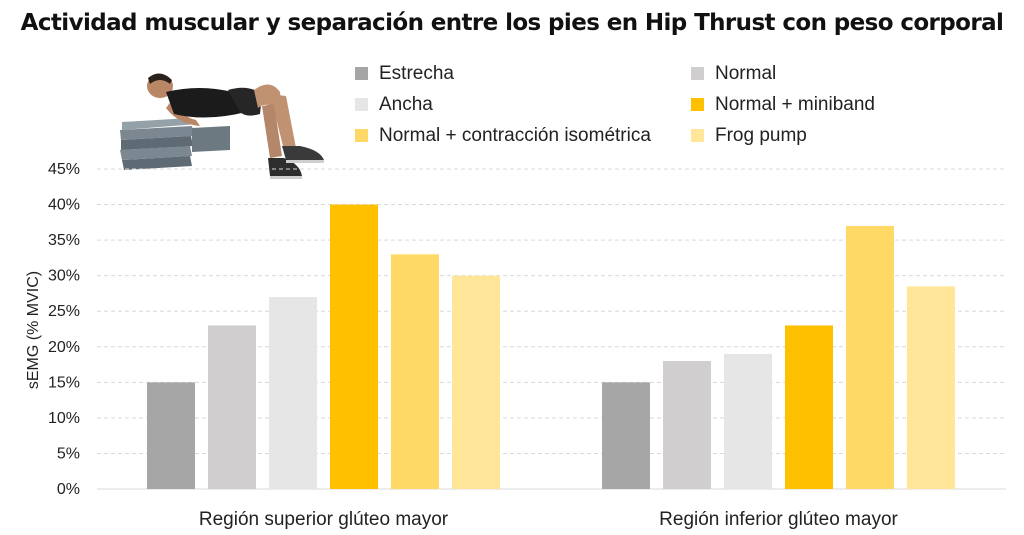  What do you see at coordinates (64, 418) in the screenshot?
I see `y-tick-label: 10%` at bounding box center [64, 418].